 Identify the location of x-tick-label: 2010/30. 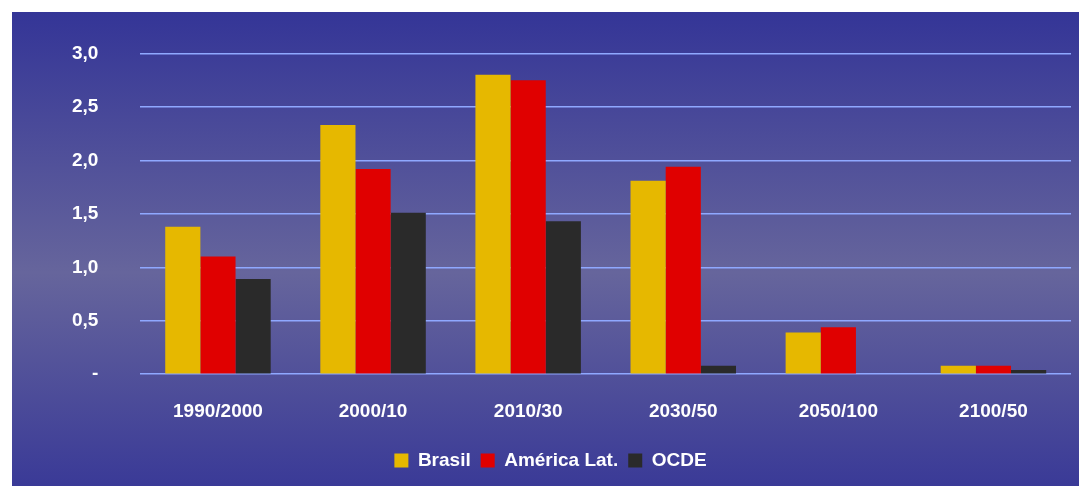
(528, 410).